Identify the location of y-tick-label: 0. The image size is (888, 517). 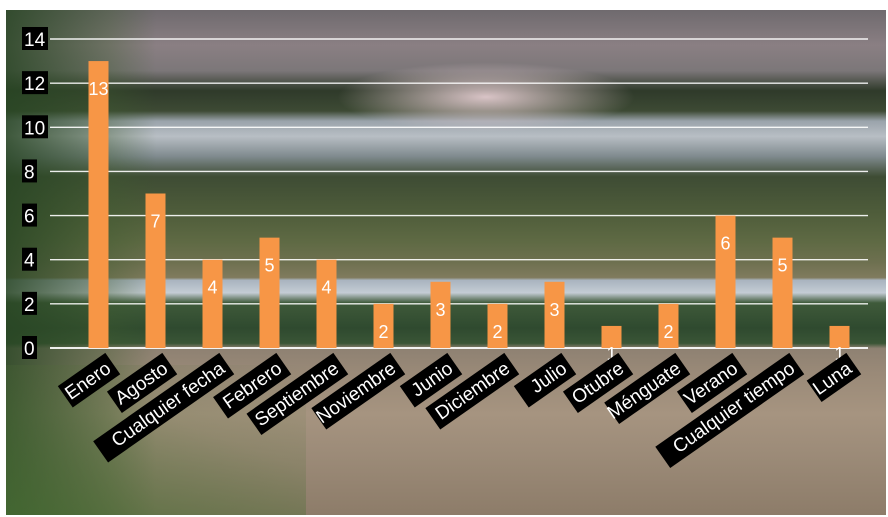
(29, 349).